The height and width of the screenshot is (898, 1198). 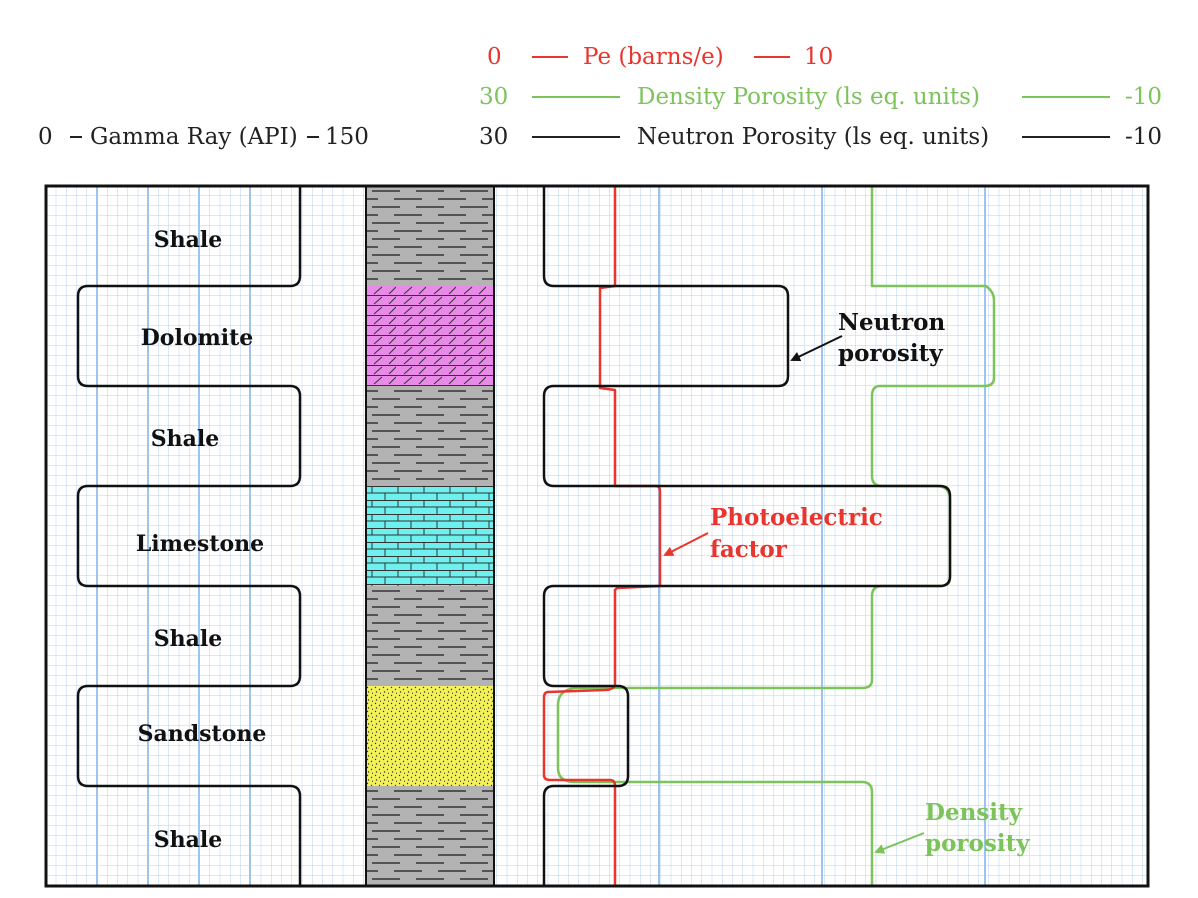 What do you see at coordinates (816, 348) in the screenshot?
I see `neutron-arrow` at bounding box center [816, 348].